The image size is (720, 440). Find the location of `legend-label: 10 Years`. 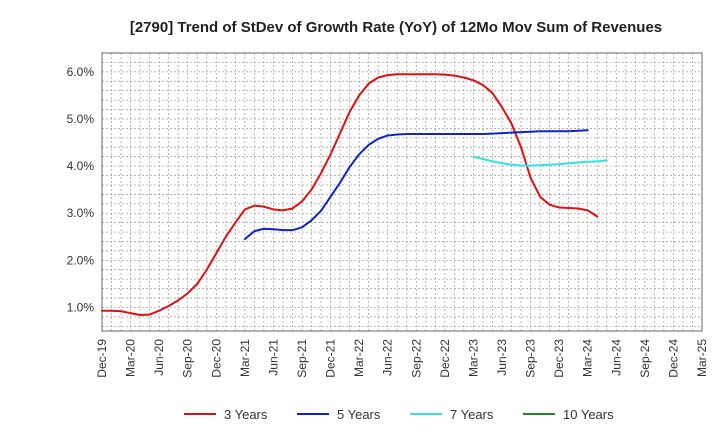

legend-label: 10 Years is located at coordinates (588, 414).